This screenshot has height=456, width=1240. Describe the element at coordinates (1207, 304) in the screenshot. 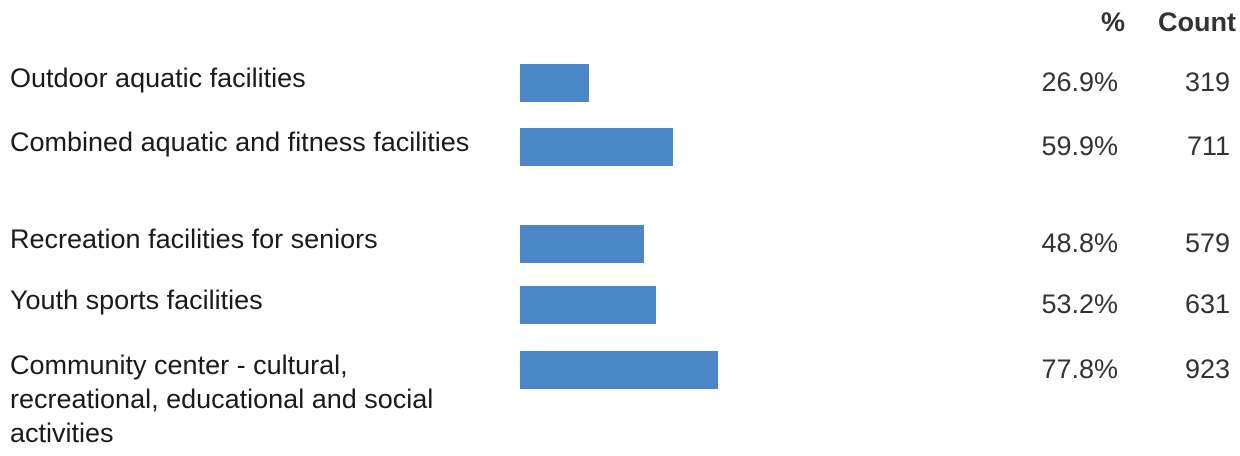

I see `count-value: 631` at that location.